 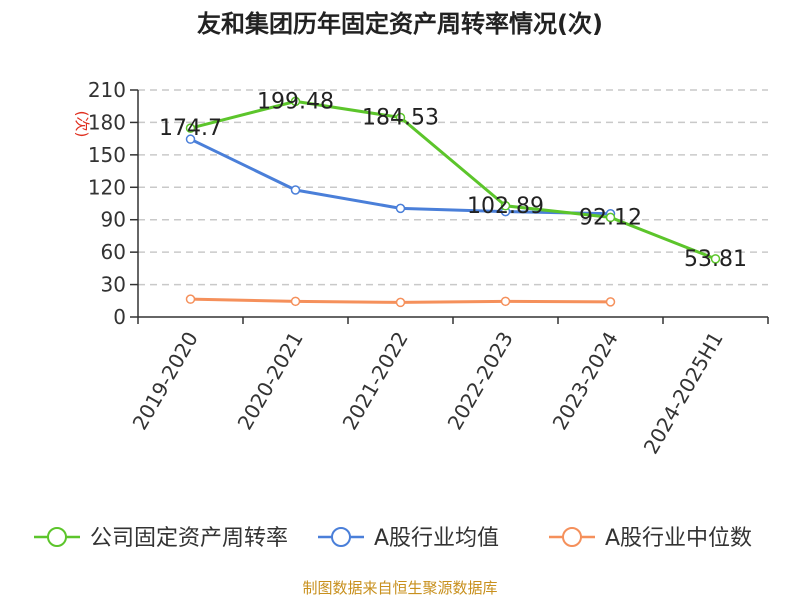 I want to click on data-label: 199.48, so click(x=295, y=101).